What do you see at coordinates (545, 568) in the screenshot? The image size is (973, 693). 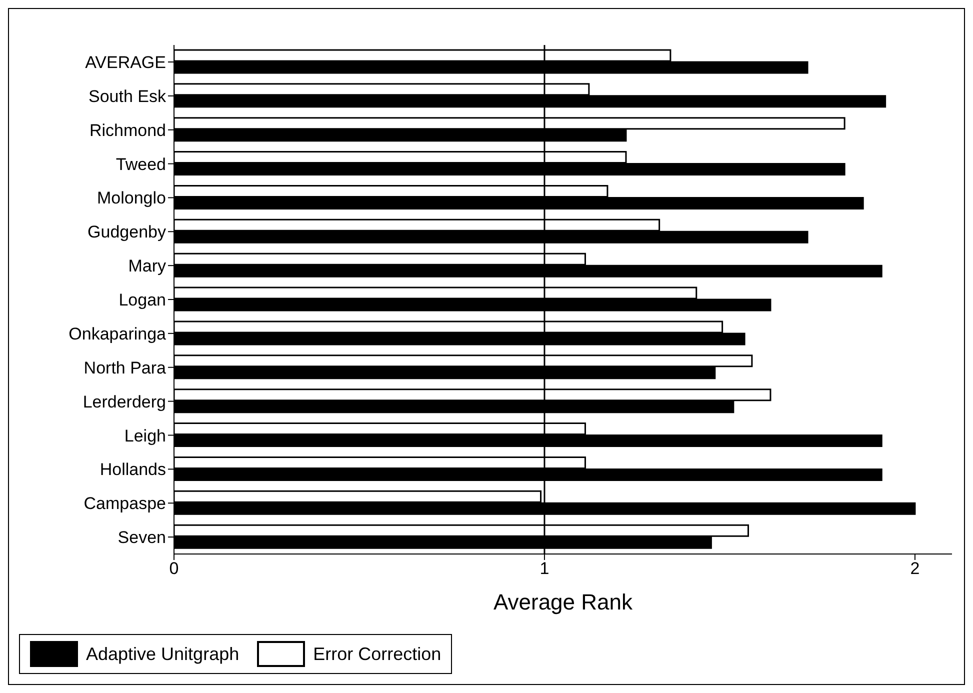 I see `x-tick-label: 1` at bounding box center [545, 568].